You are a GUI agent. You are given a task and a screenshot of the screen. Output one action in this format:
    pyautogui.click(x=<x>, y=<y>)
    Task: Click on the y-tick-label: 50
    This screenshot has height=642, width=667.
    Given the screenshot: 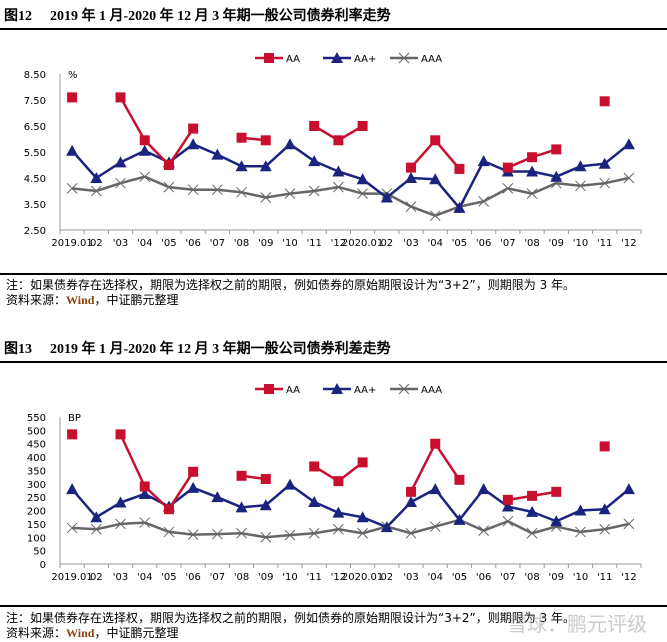 What is the action you would take?
    pyautogui.click(x=39, y=552)
    